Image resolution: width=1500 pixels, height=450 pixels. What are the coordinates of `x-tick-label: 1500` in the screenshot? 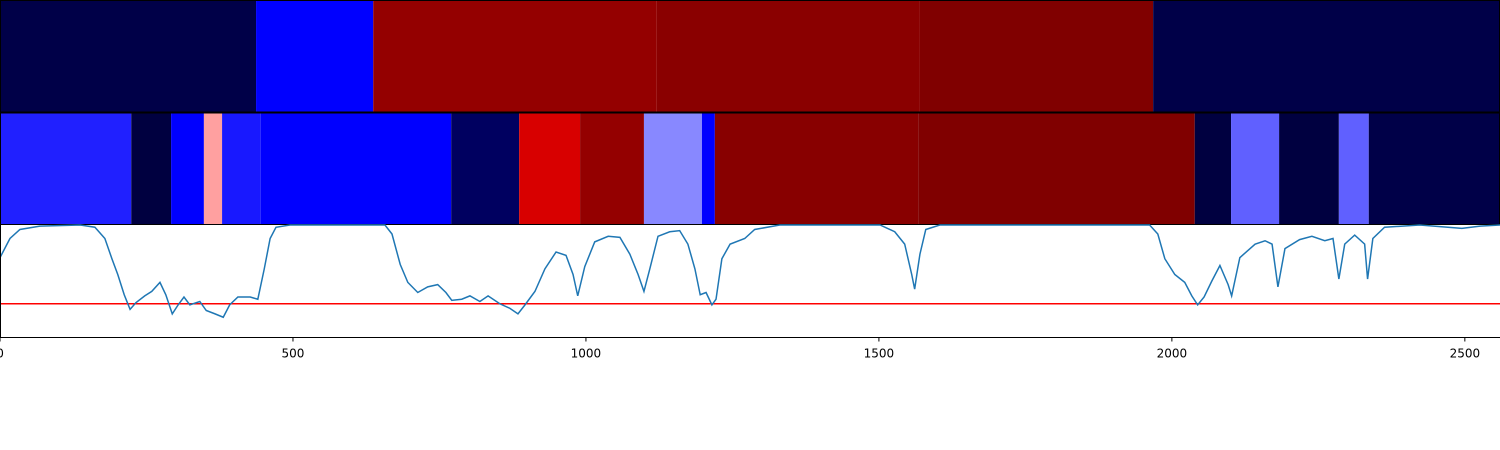 It's located at (879, 354).